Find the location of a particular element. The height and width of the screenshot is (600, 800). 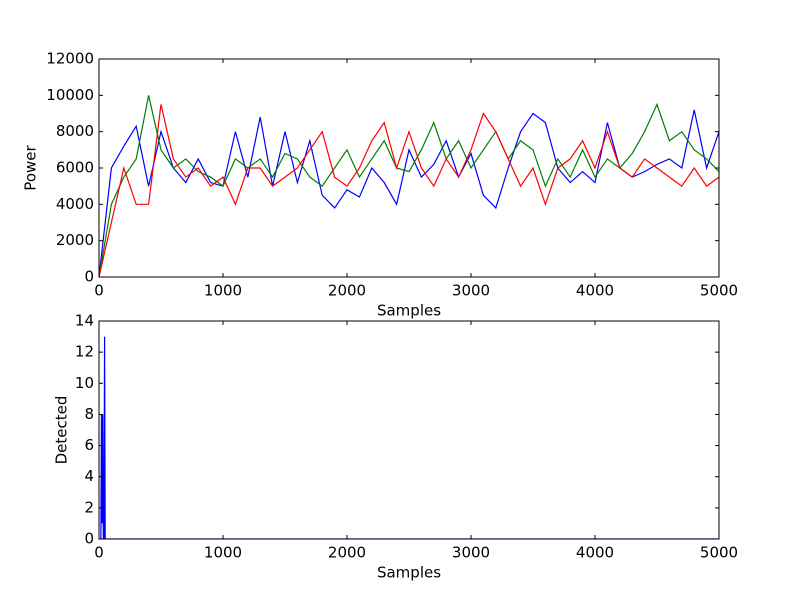

y-tick-label: 6000 is located at coordinates (75, 168).